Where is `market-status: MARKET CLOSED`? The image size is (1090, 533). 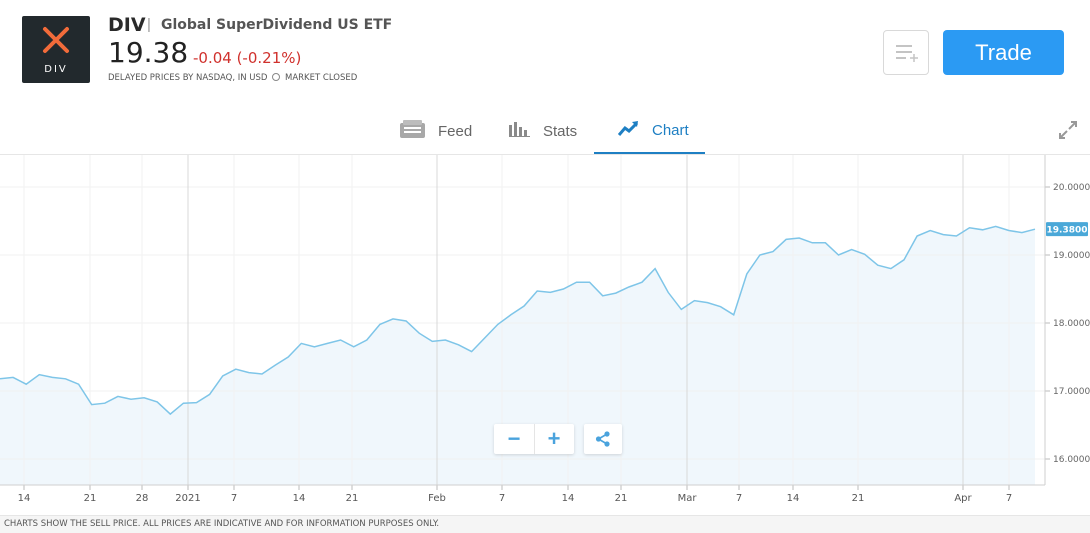 market-status: MARKET CLOSED is located at coordinates (321, 78).